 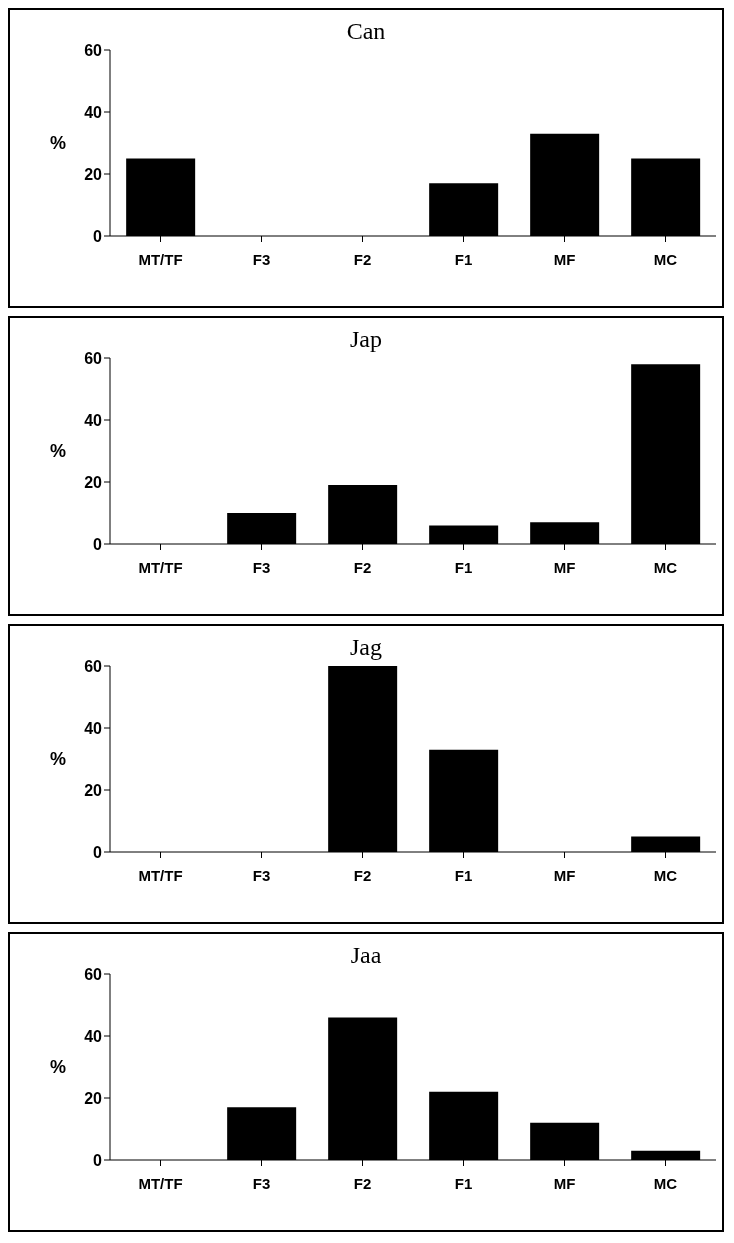 What do you see at coordinates (366, 339) in the screenshot?
I see `chart-title: Jap` at bounding box center [366, 339].